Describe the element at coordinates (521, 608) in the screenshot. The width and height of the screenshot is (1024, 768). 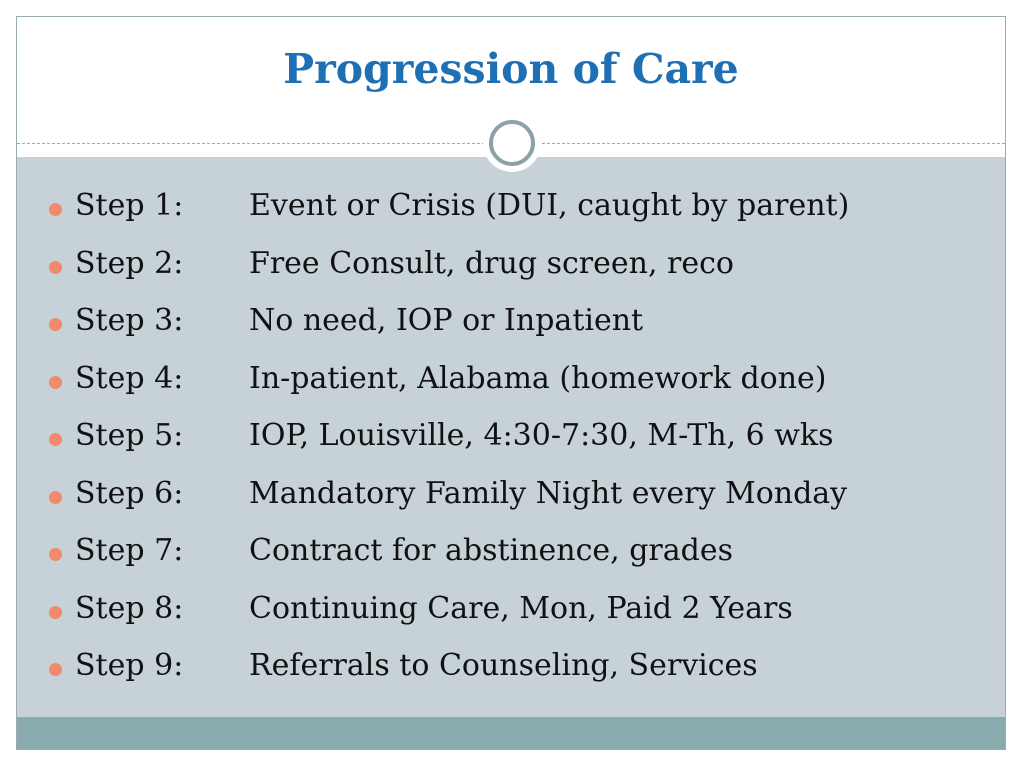
I see `step-text: Continuing Care, Mon, Paid 2 Years` at that location.